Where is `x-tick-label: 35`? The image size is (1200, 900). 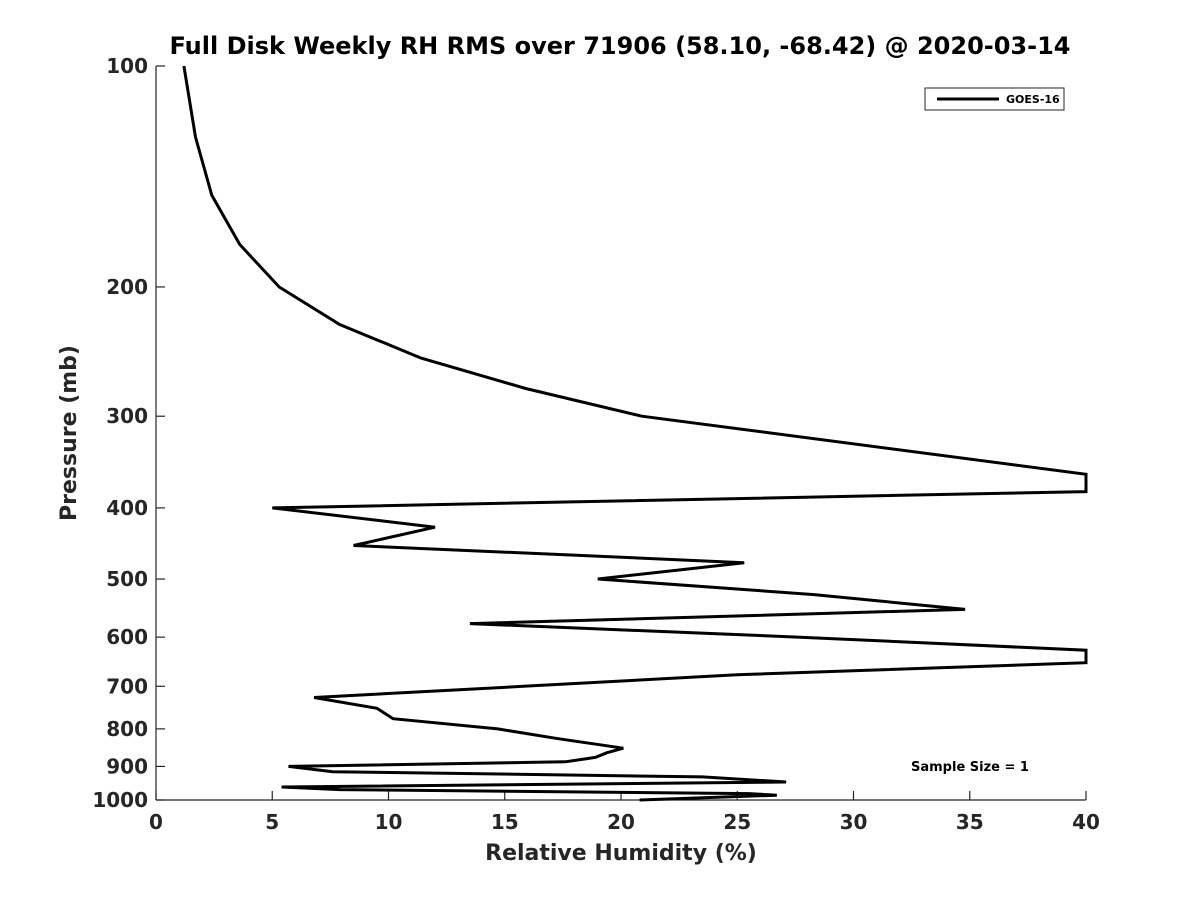 x-tick-label: 35 is located at coordinates (970, 822).